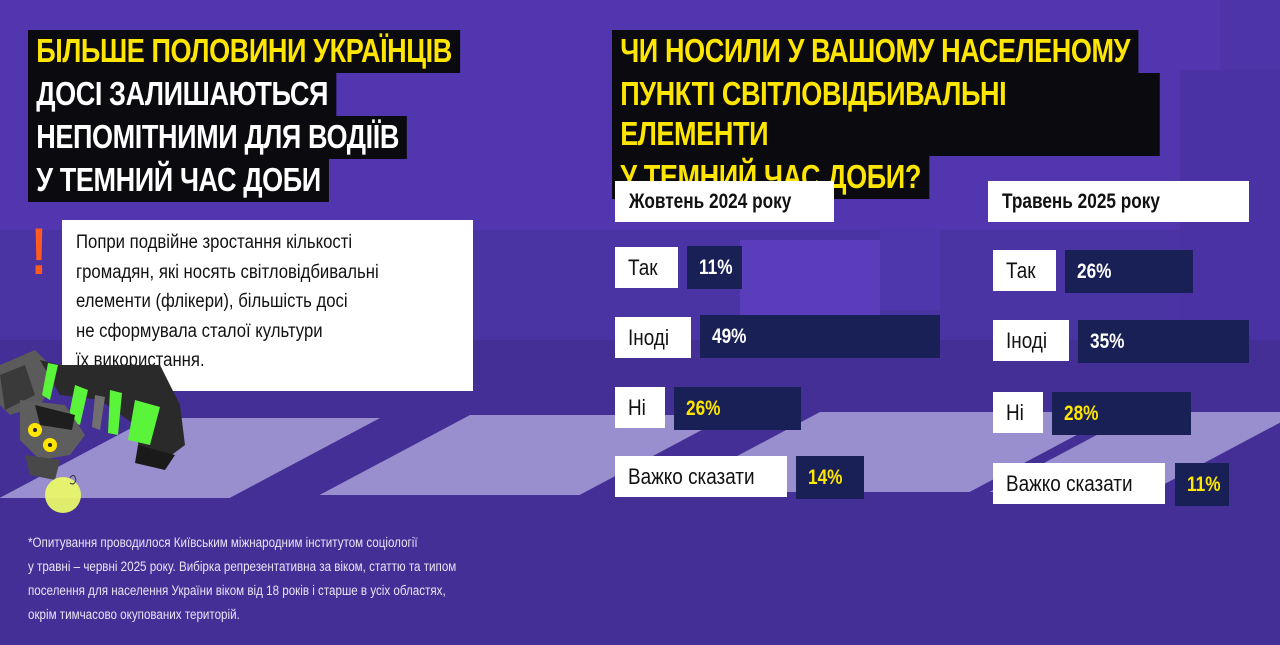  What do you see at coordinates (820, 336) in the screenshot?
I see `bar: 49%` at bounding box center [820, 336].